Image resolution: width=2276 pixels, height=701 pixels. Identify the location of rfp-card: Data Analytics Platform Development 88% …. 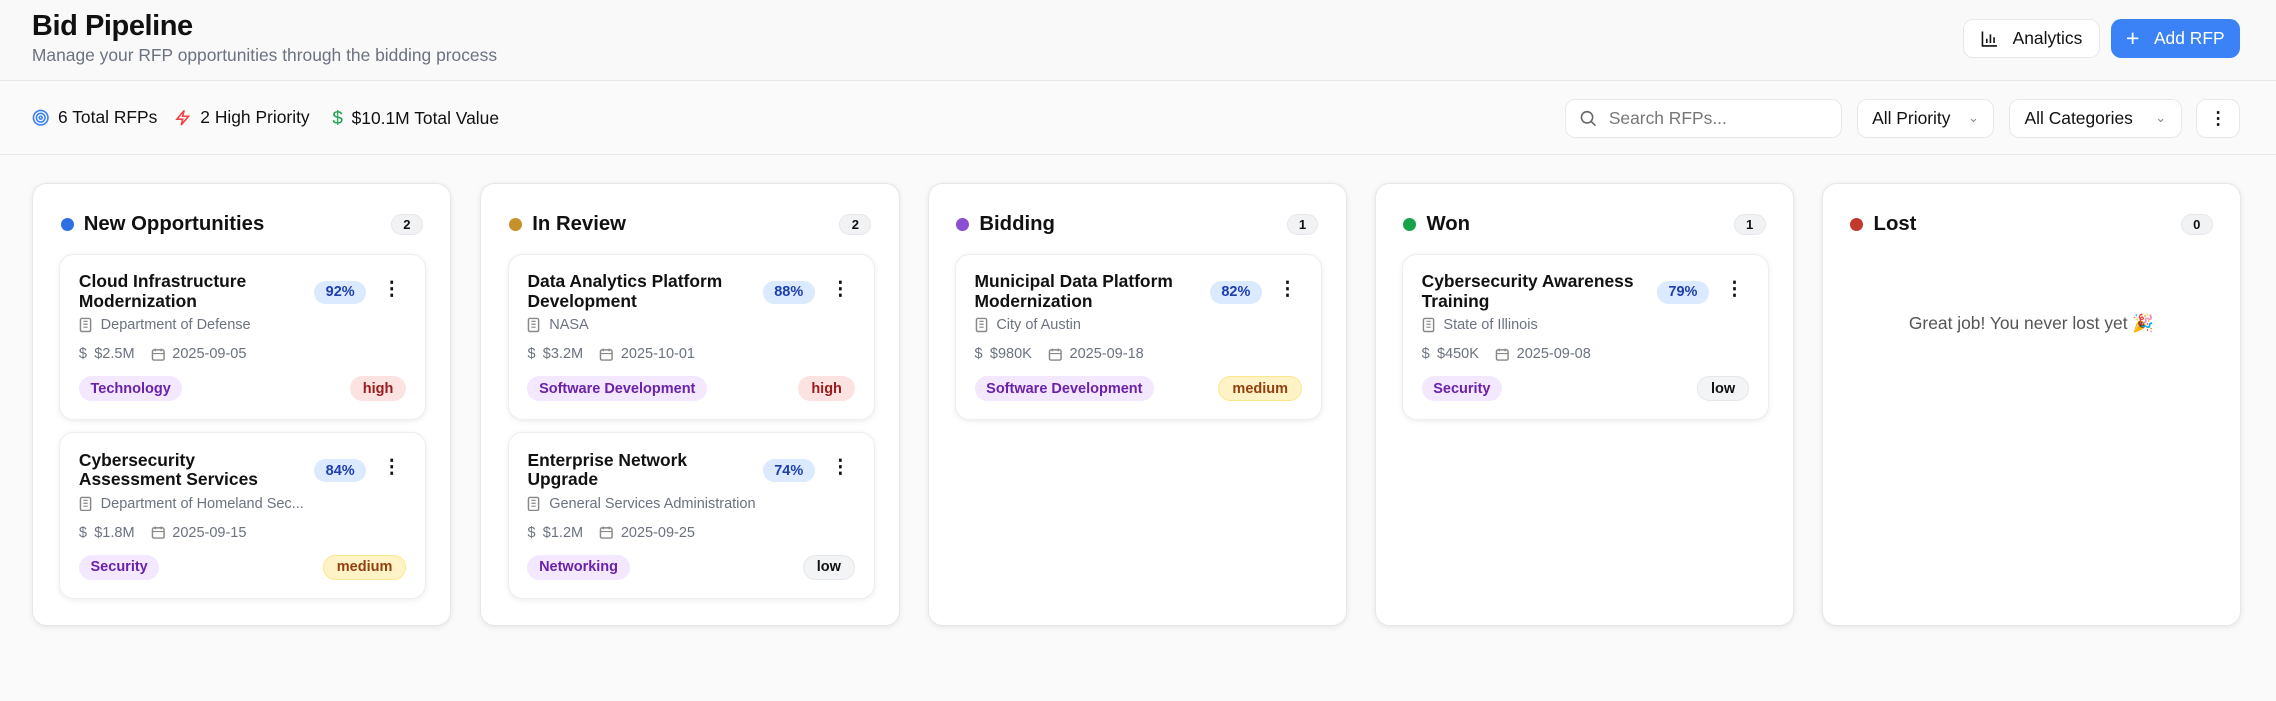
(691, 337).